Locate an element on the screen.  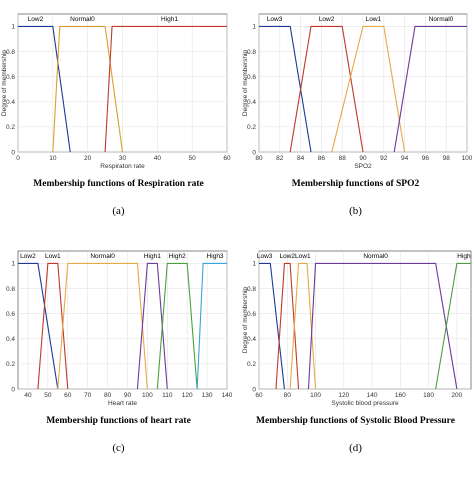
panel-letter: (d) is located at coordinates (355, 448).